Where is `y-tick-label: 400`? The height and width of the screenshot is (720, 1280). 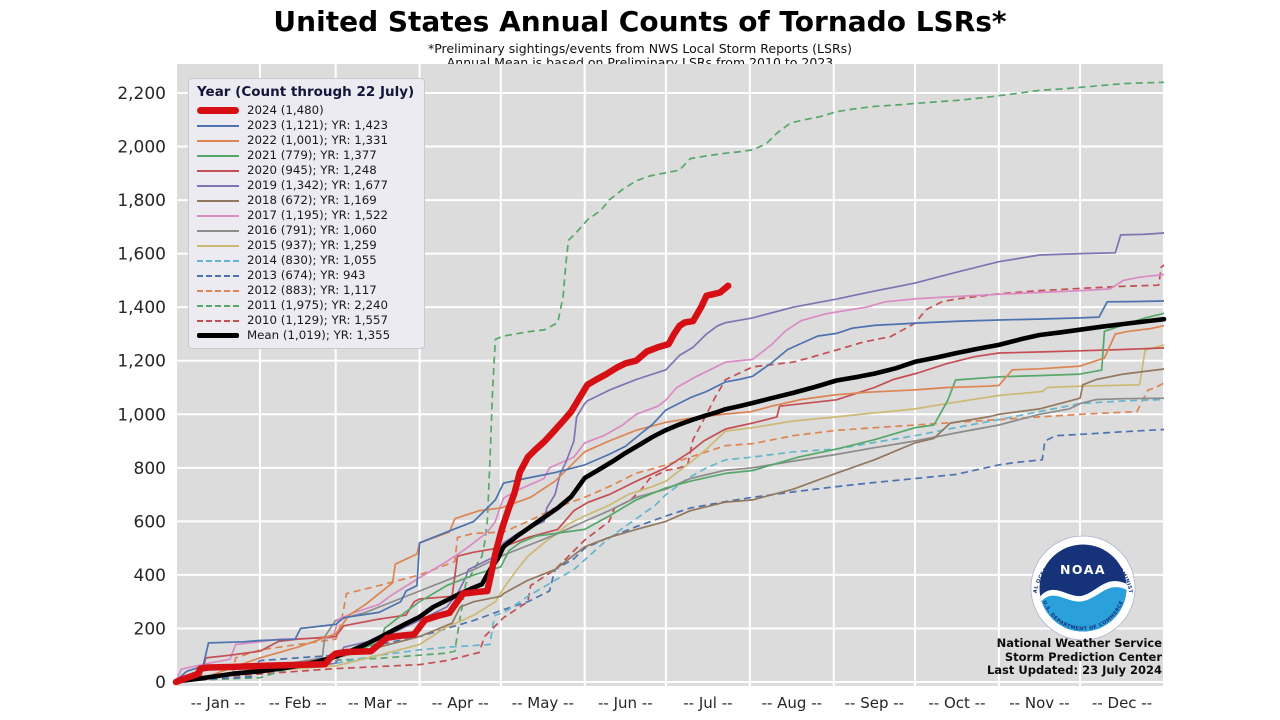 y-tick-label: 400 is located at coordinates (150, 576).